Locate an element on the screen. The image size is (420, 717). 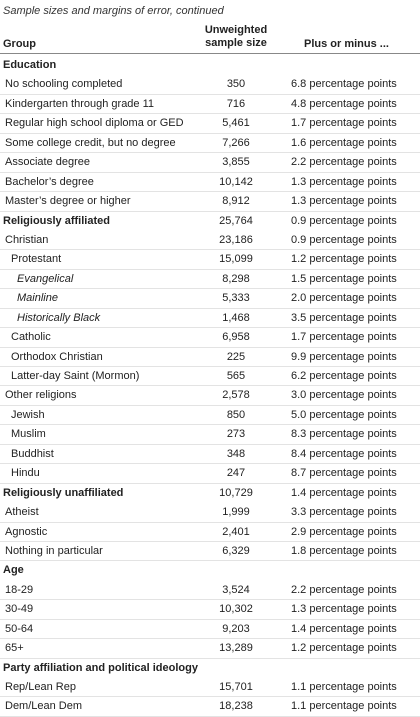
table-row: Buddhist 348 8.4 percentage points is located at coordinates (210, 455).